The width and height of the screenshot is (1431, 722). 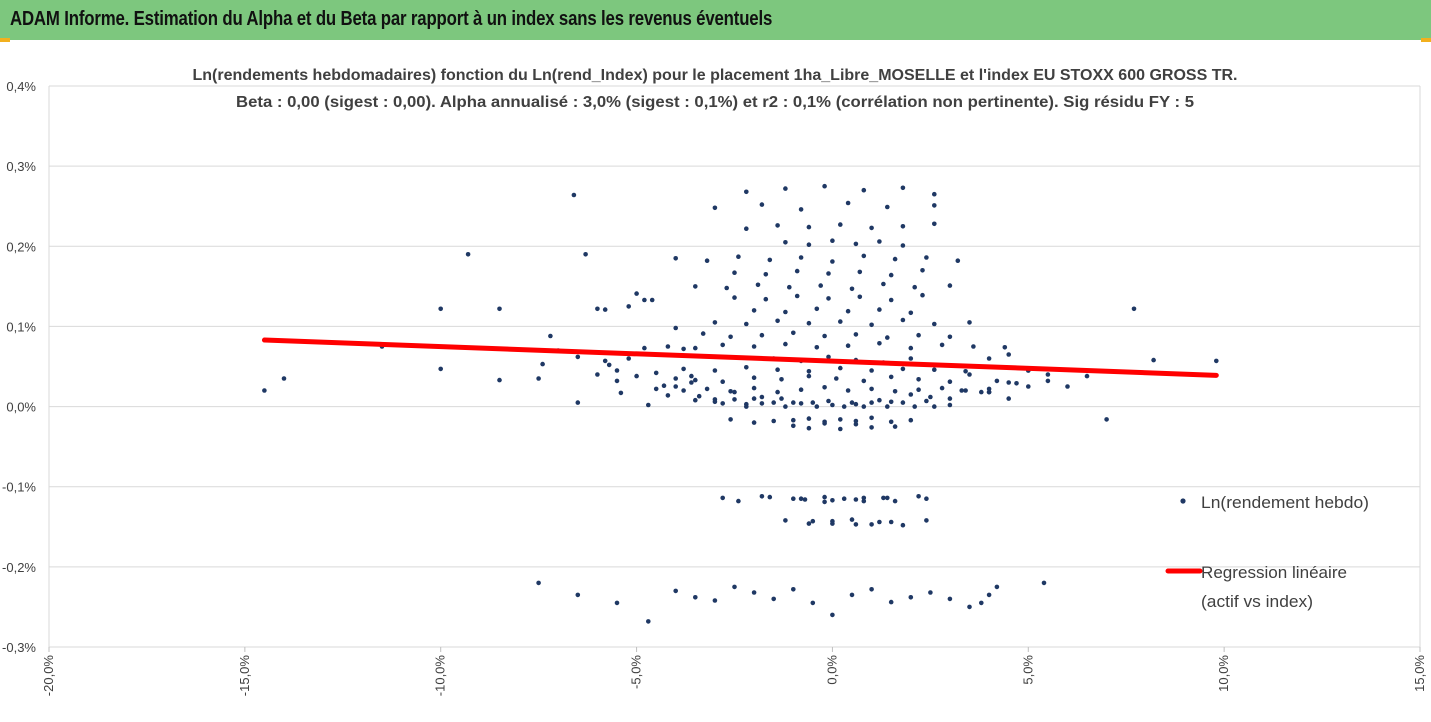 I want to click on x-tick-label: -15,0%, so click(x=244, y=676).